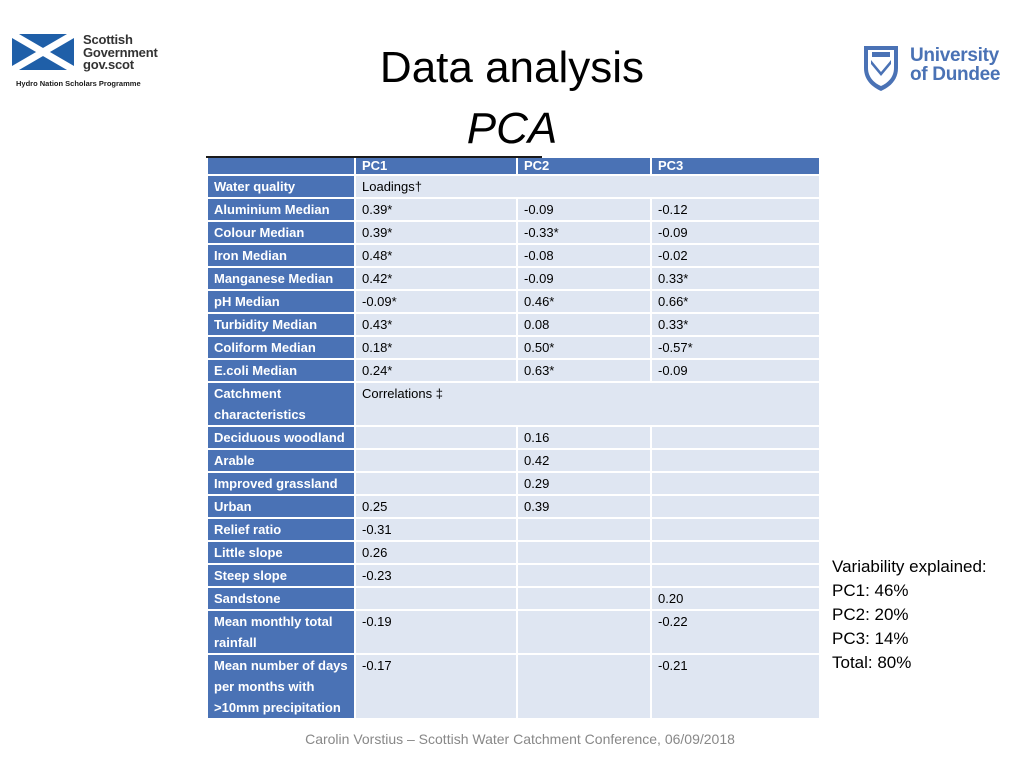  Describe the element at coordinates (281, 324) in the screenshot. I see `row-label: Turbidity Median` at that location.